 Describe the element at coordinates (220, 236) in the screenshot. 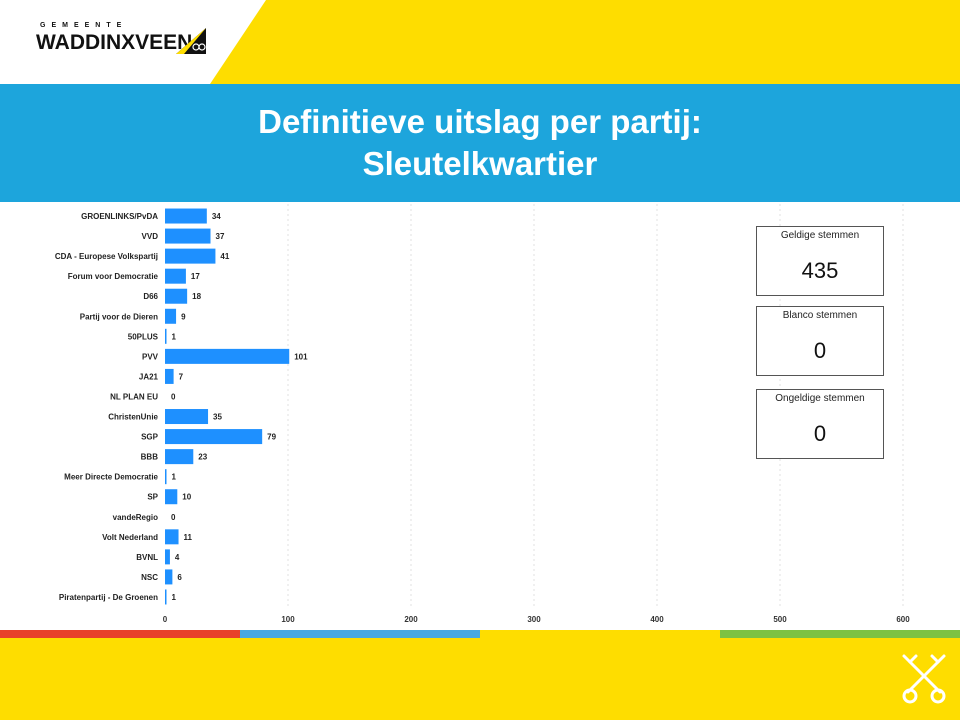

I see `data-label: 37` at that location.